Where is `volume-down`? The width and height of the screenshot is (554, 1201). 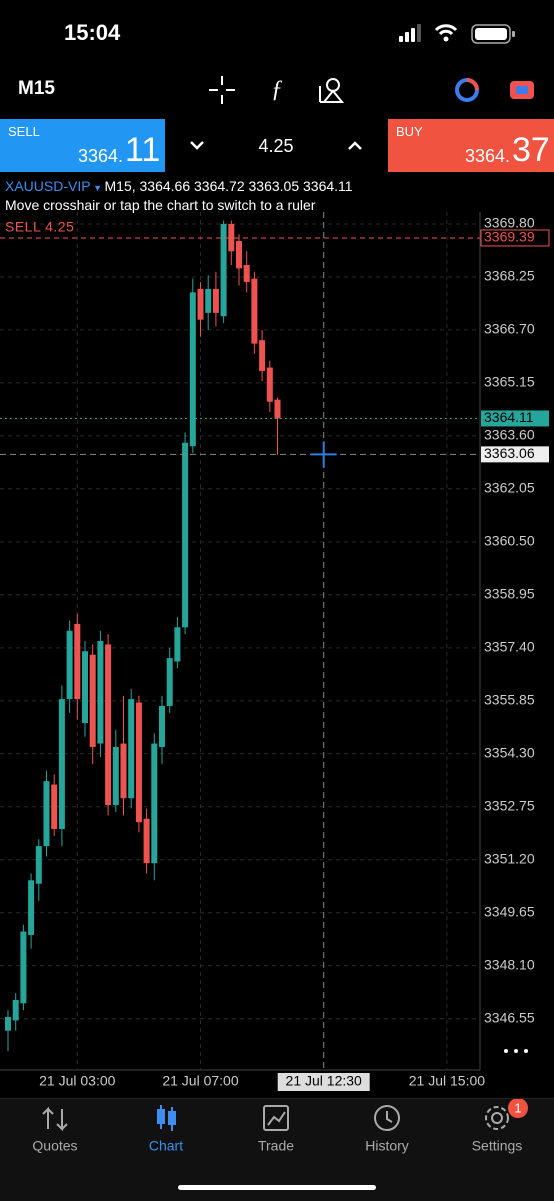
volume-down is located at coordinates (197, 145).